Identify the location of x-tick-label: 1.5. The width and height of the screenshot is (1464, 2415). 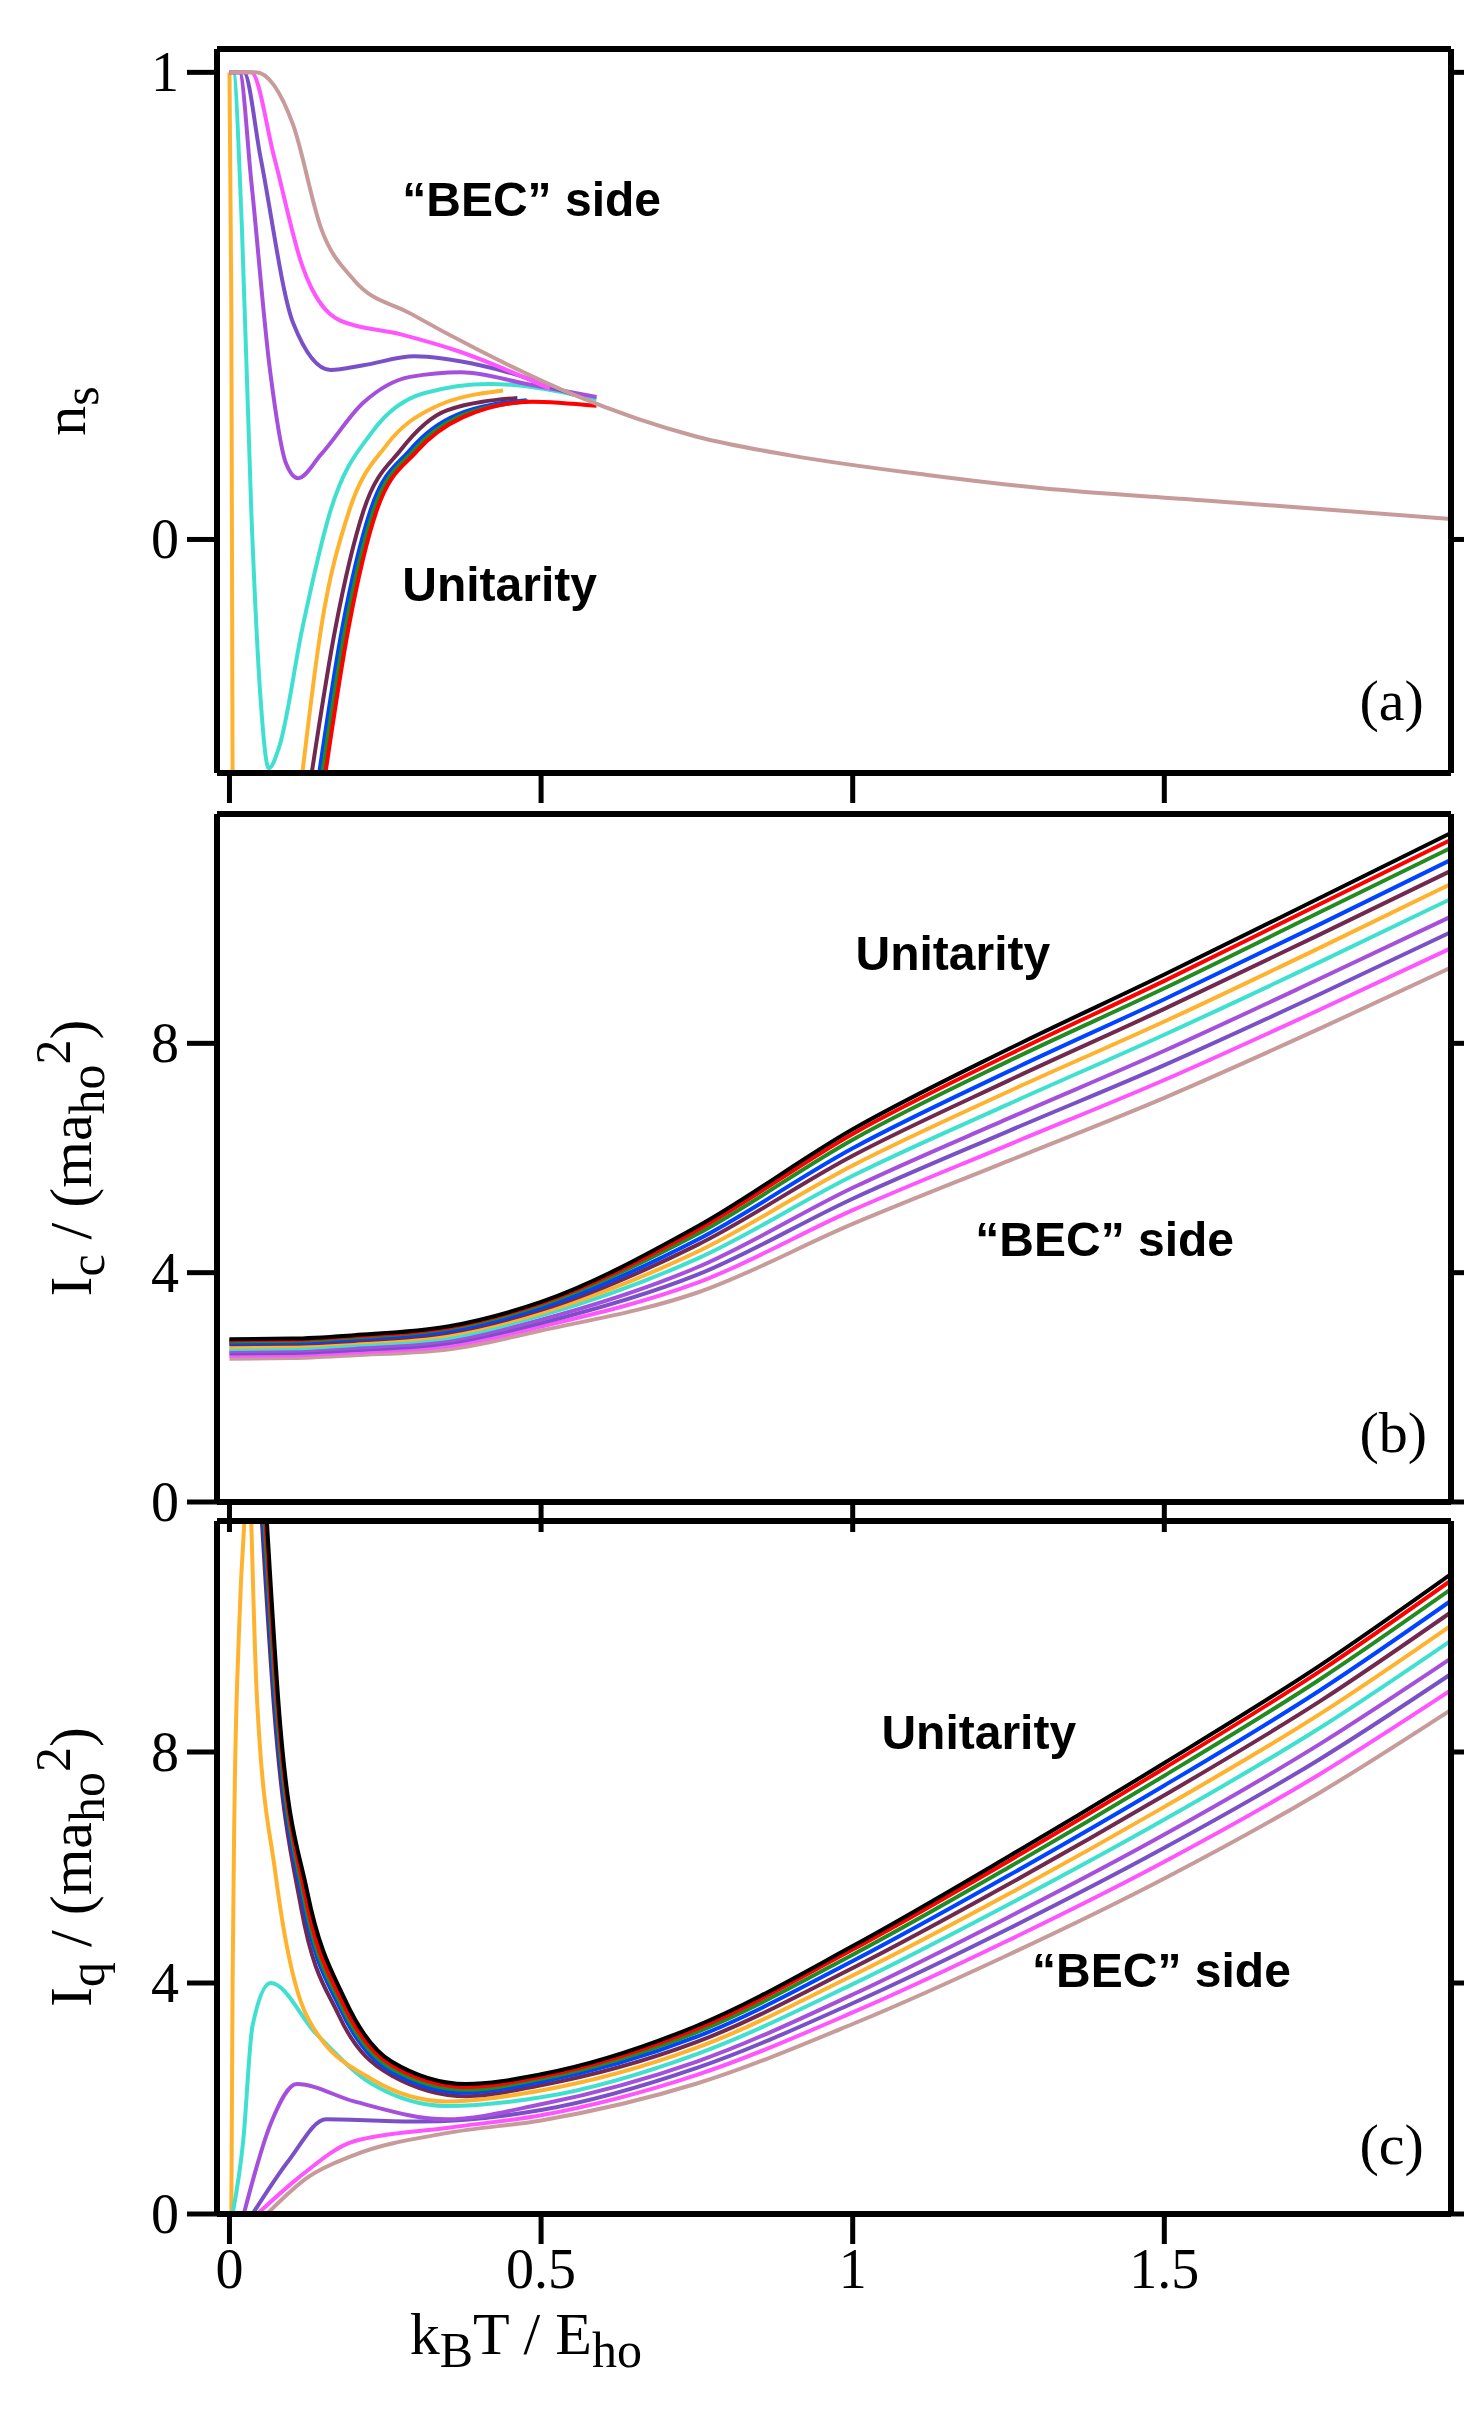
(1164, 2269).